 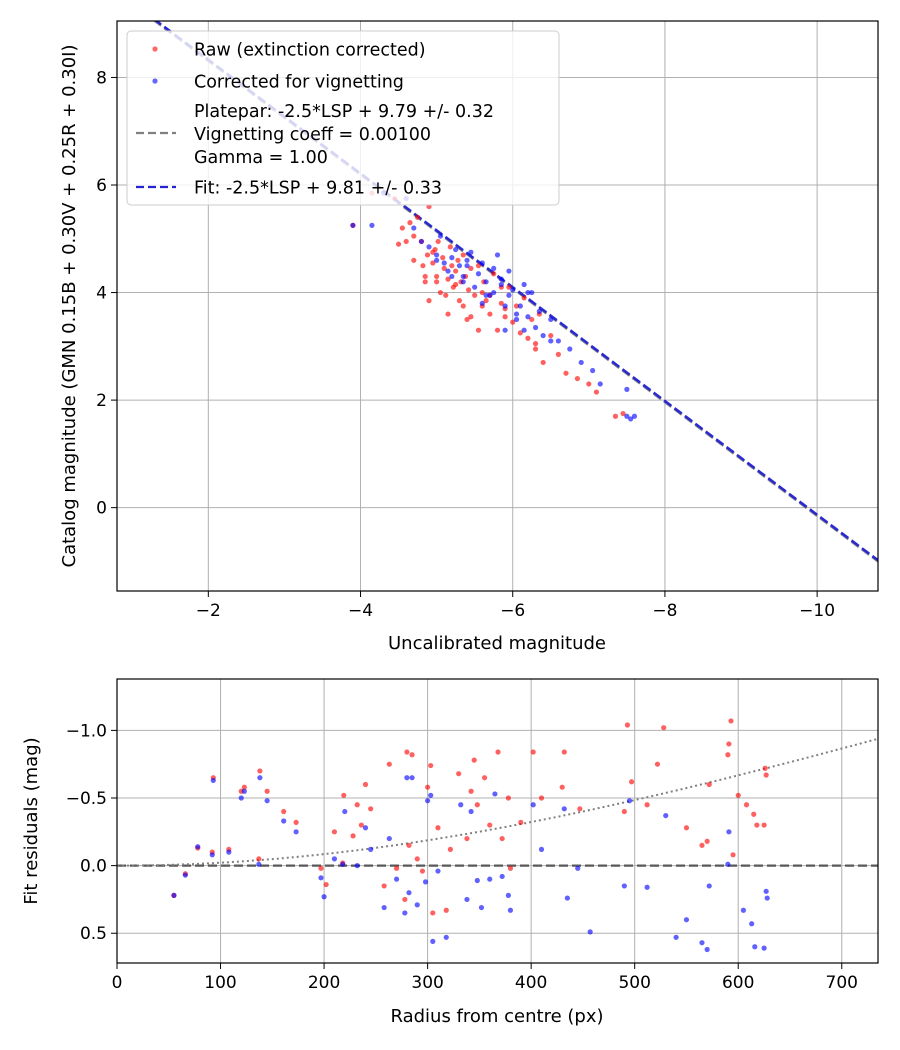 I want to click on legend-platepar-line-3: Gamma = 1.00, so click(x=261, y=158).